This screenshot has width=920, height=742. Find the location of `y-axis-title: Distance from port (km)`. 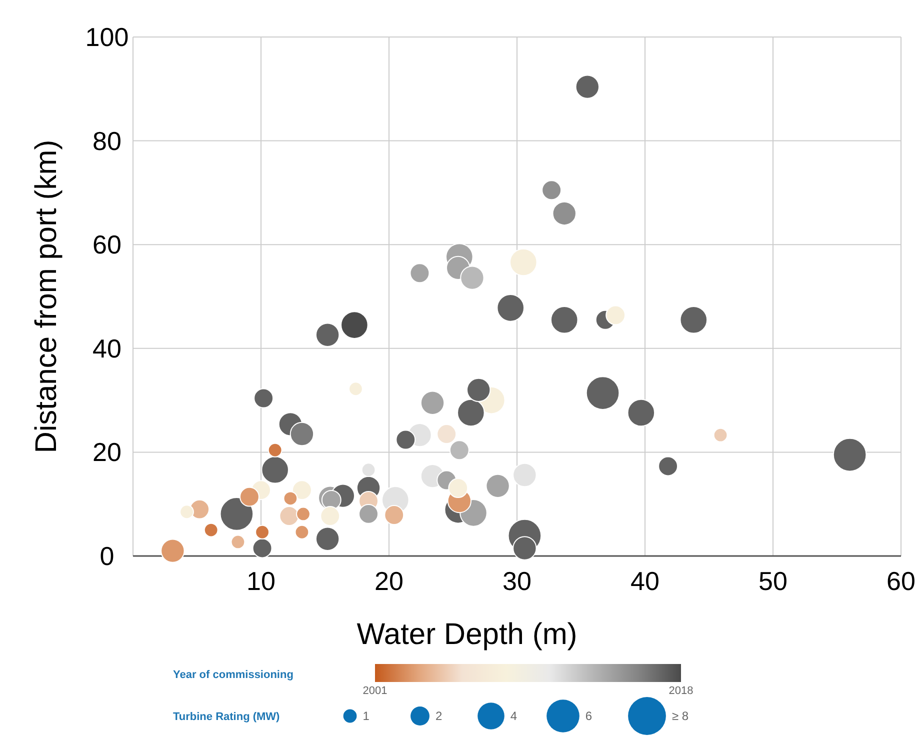

y-axis-title: Distance from port (km) is located at coordinates (46, 297).